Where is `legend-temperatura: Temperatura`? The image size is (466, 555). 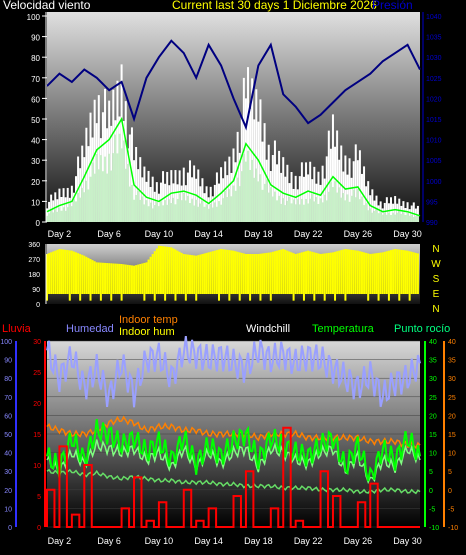
legend-temperatura: Temperatura is located at coordinates (343, 329).